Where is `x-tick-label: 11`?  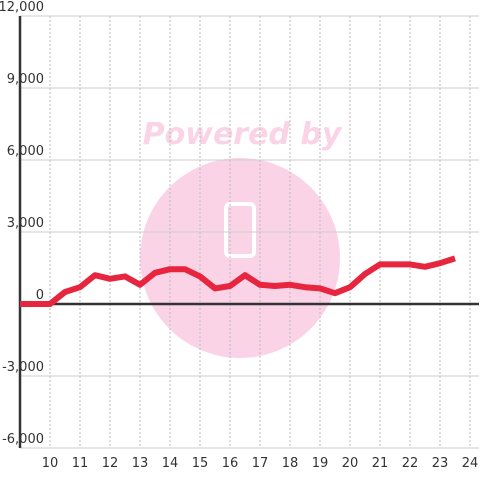
x-tick-label: 11 is located at coordinates (80, 463).